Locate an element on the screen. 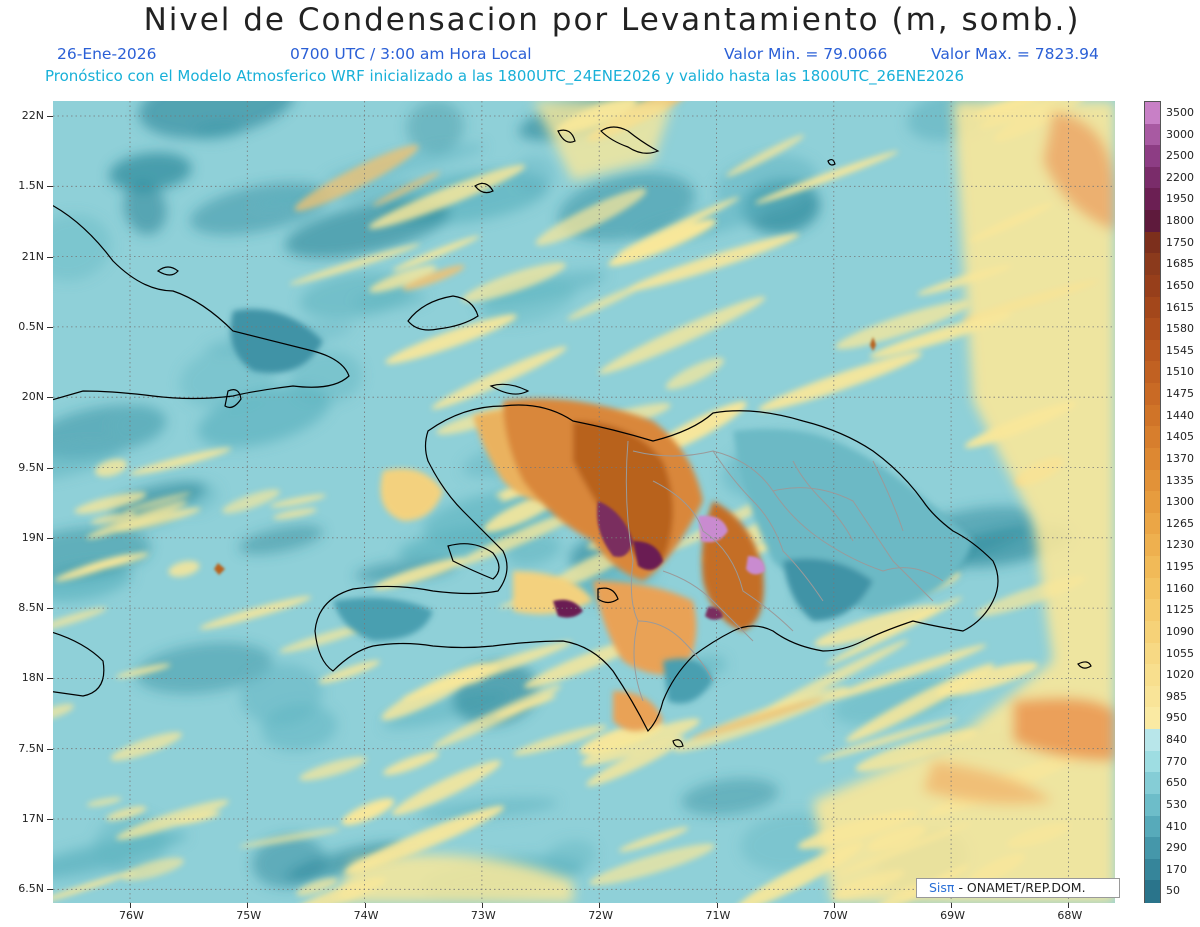 This screenshot has height=927, width=1200. colorbar-label: 1685 is located at coordinates (1180, 264).